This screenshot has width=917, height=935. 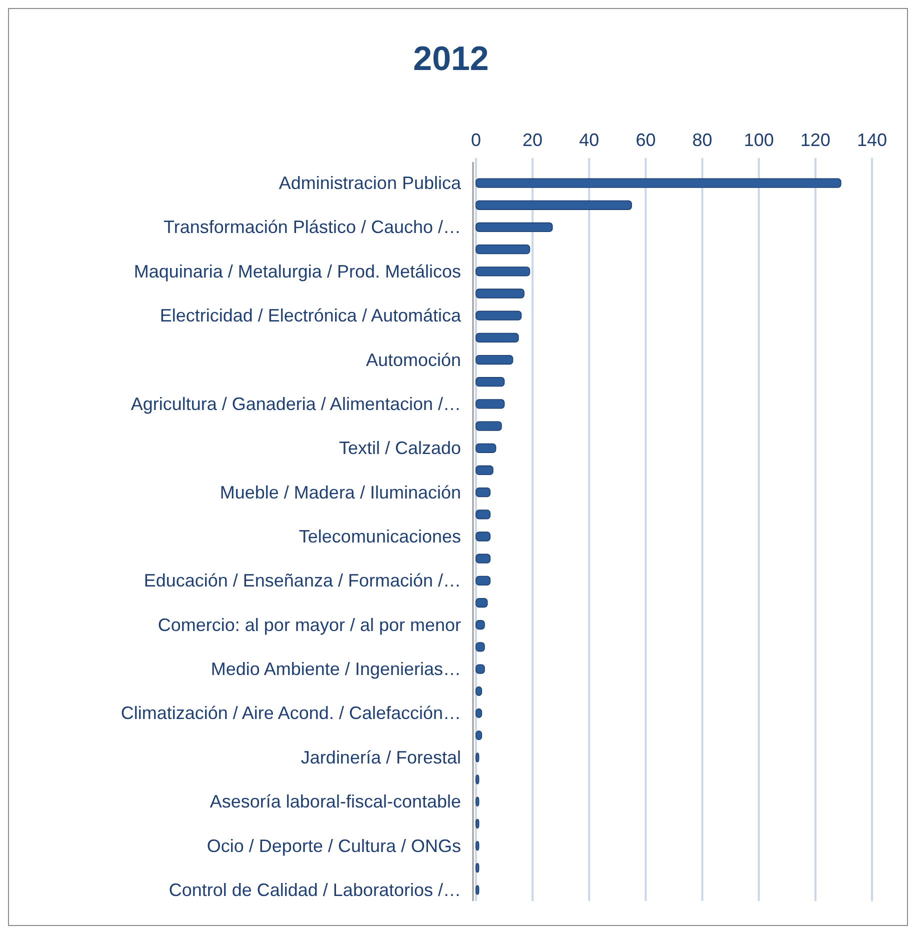 I want to click on y-tick-label: Administracion Publica, so click(x=370, y=183).